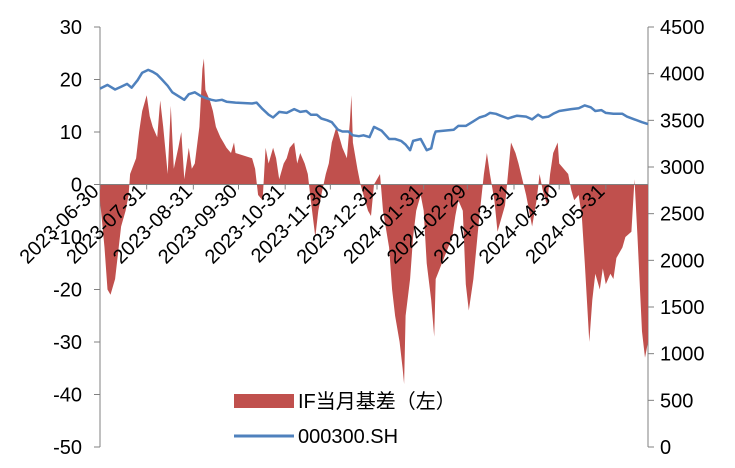  Describe the element at coordinates (71, 81) in the screenshot. I see `left-tick-label: 20` at that location.